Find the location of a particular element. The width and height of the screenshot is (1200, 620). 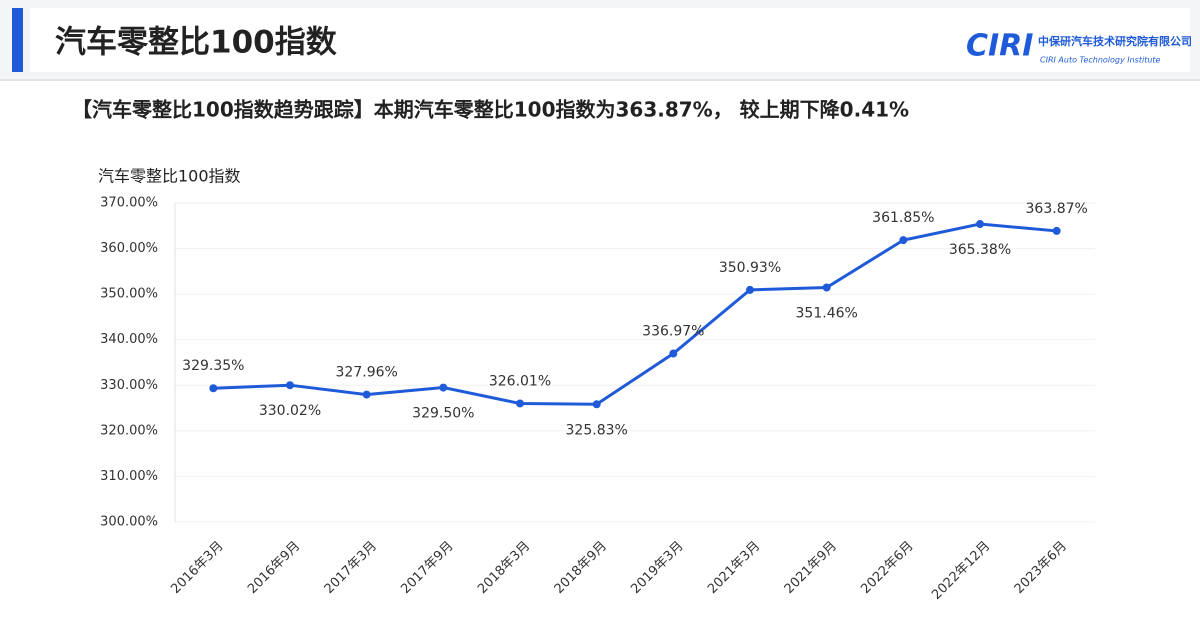

data-label: 327.96% is located at coordinates (367, 373).